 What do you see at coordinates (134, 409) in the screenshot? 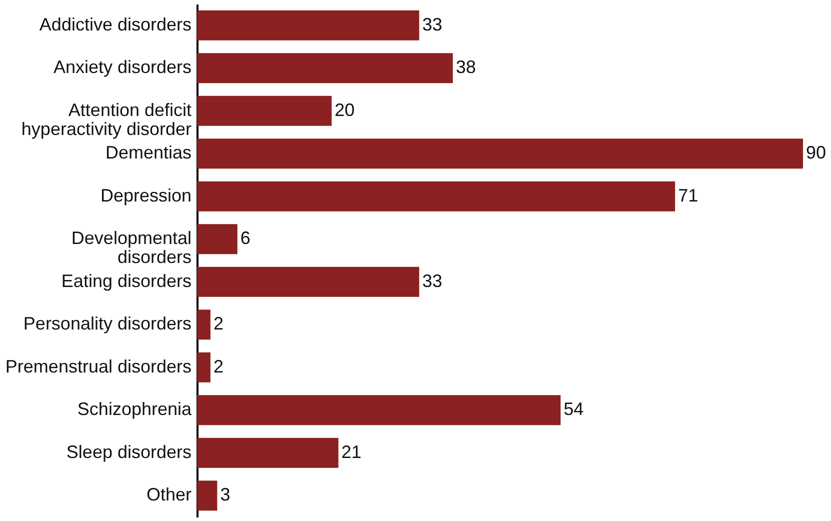
I see `y-tick-label: Schizophrenia` at bounding box center [134, 409].